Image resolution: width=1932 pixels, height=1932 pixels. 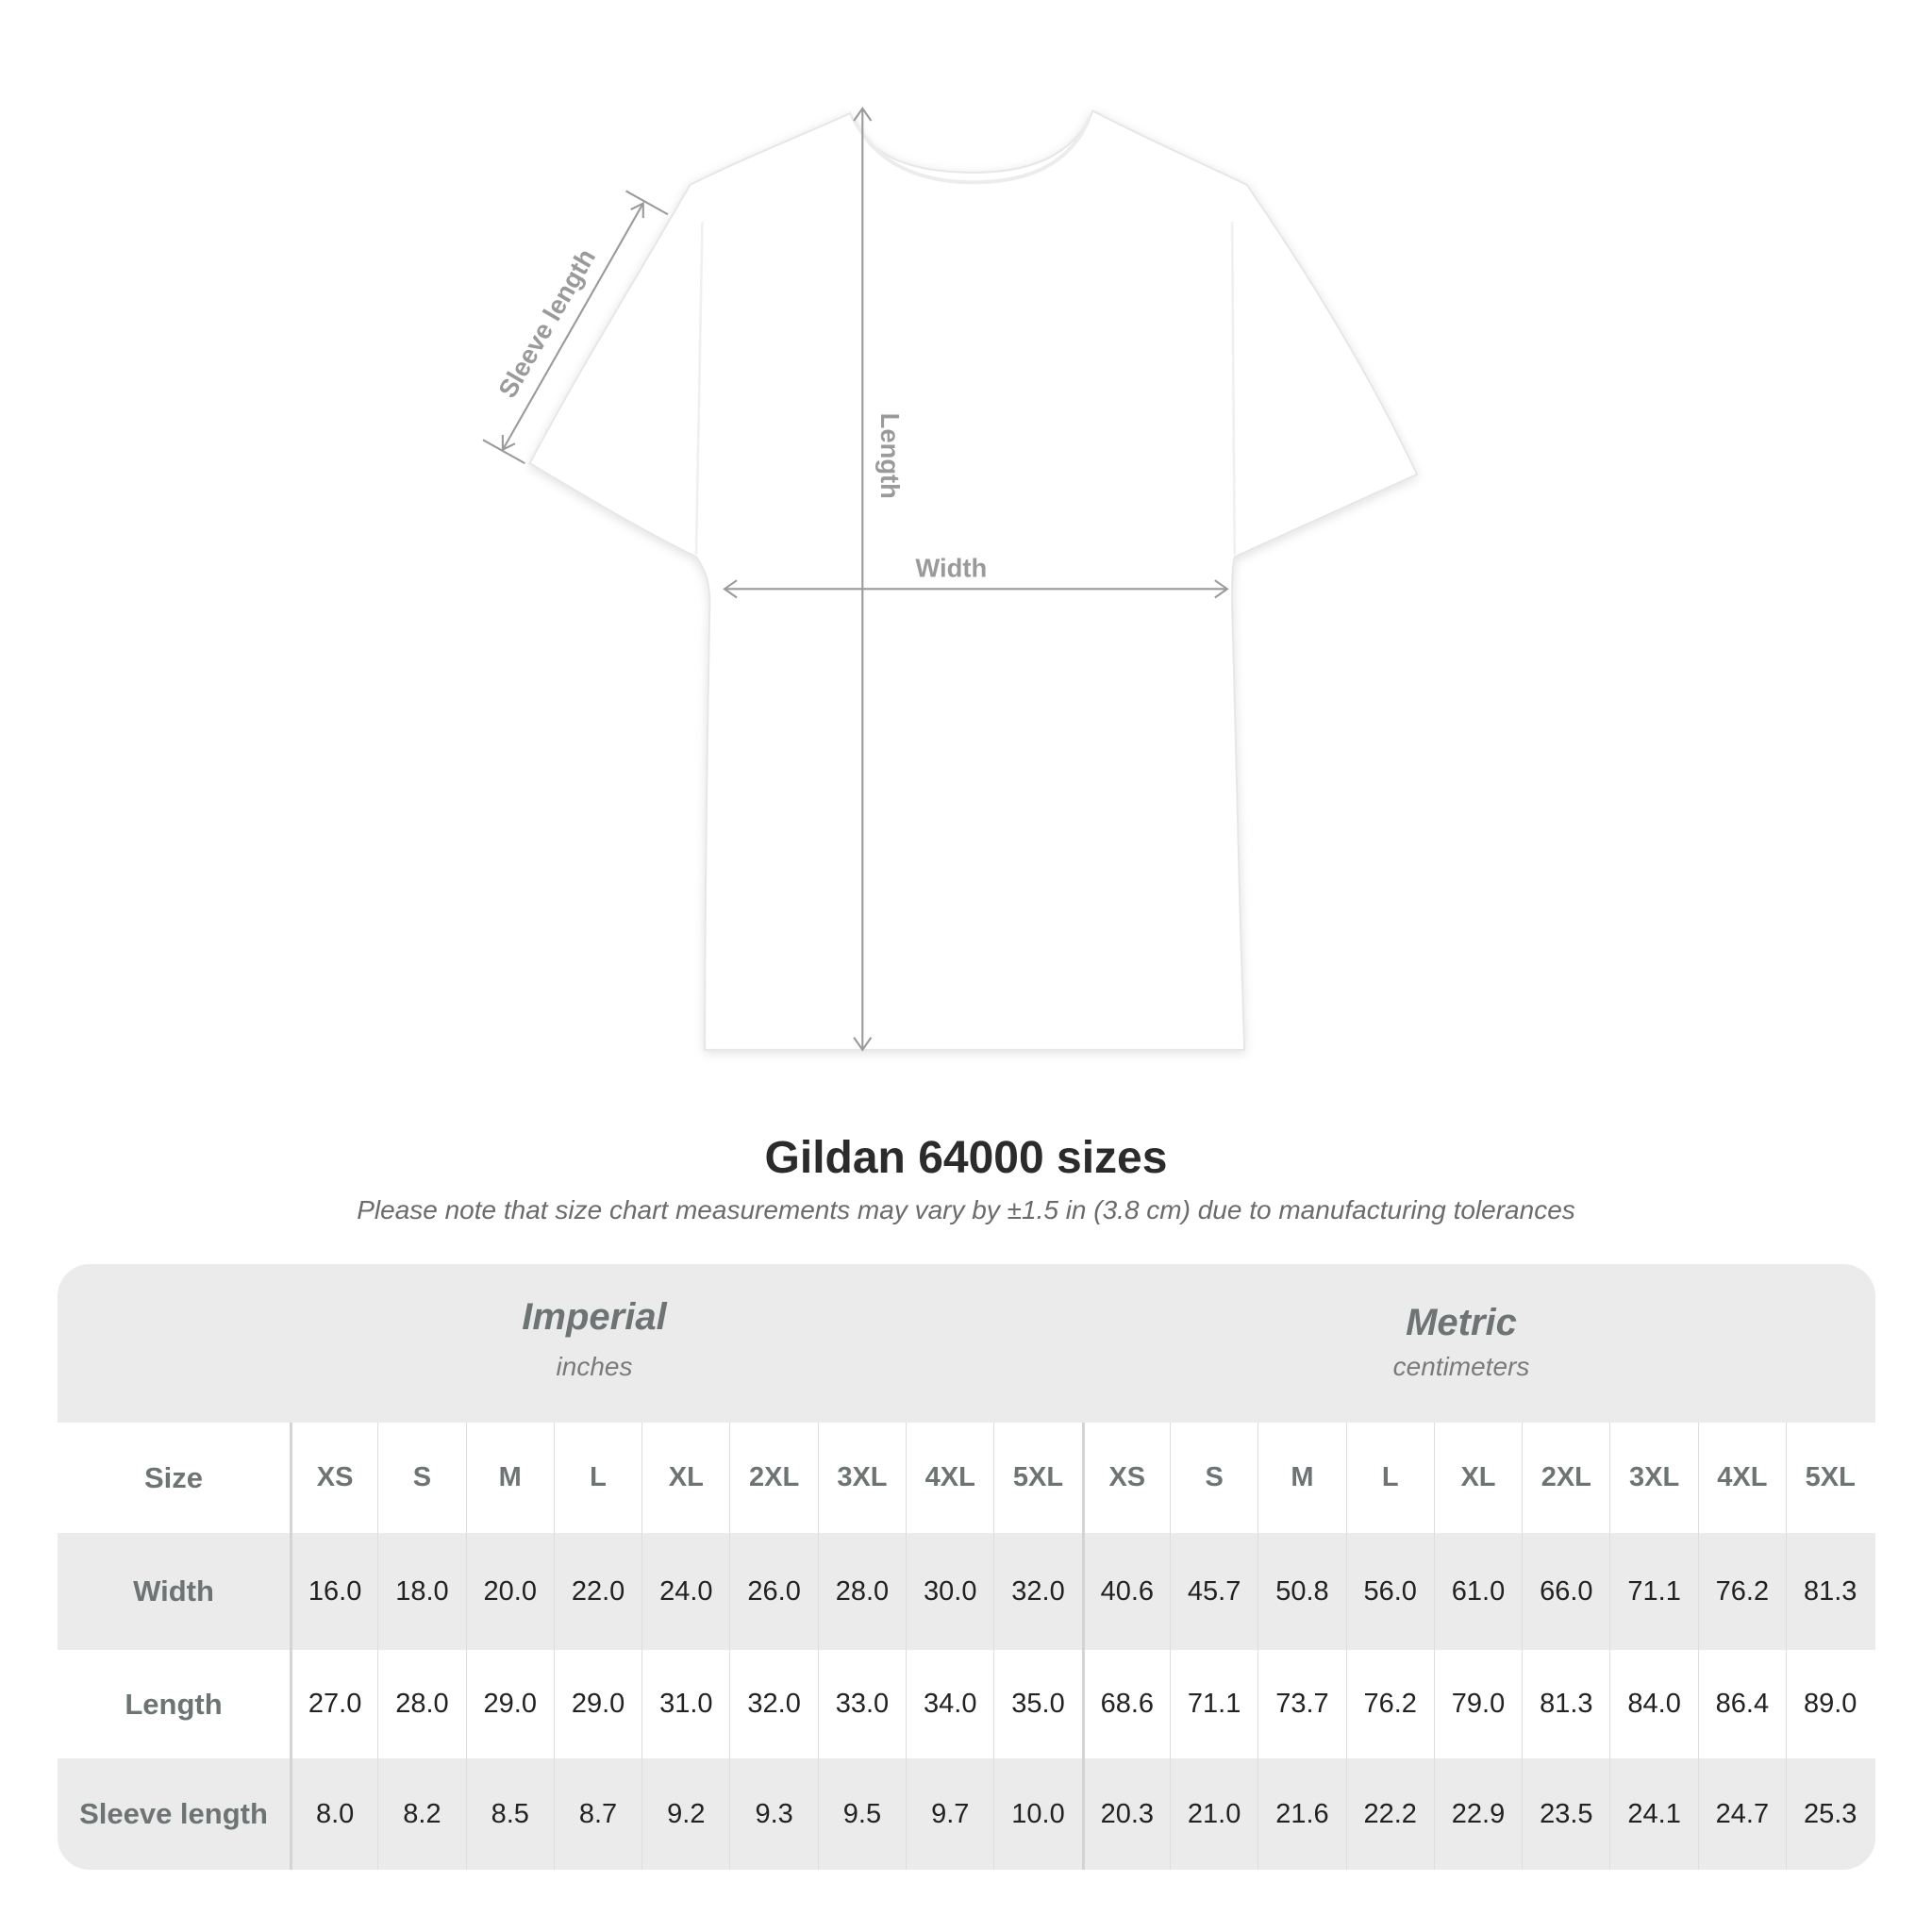 I want to click on table-cell: 8.7, so click(x=597, y=1814).